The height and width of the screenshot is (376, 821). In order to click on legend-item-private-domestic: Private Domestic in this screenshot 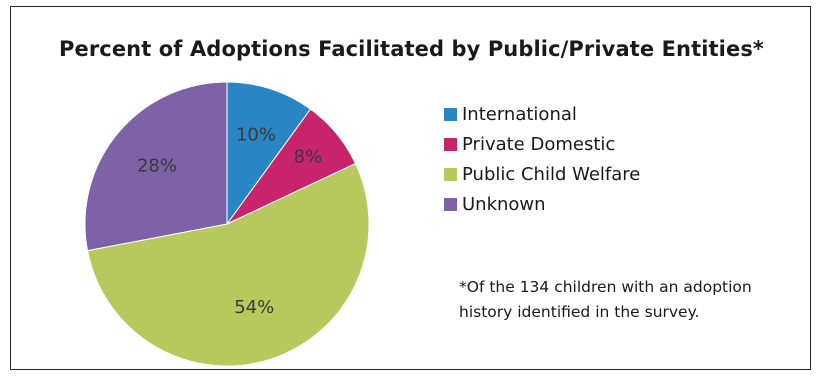, I will do `click(542, 144)`.